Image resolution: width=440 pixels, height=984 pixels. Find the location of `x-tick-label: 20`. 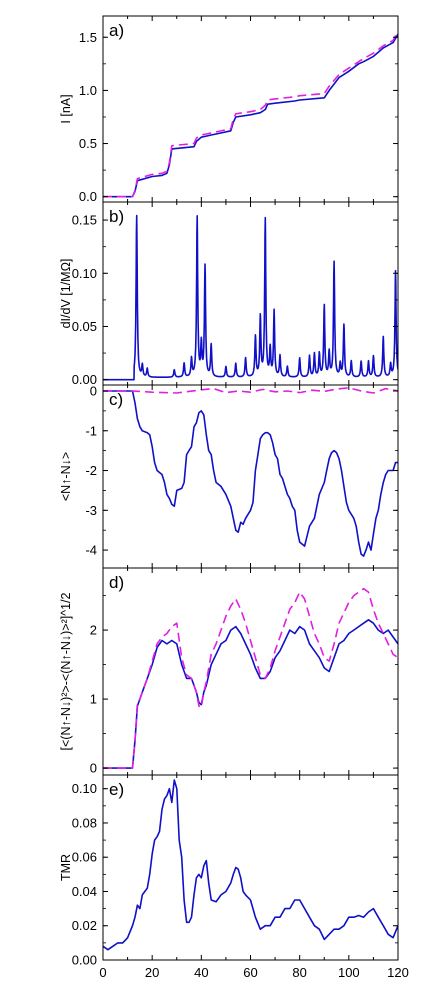

x-tick-label: 20 is located at coordinates (152, 972).